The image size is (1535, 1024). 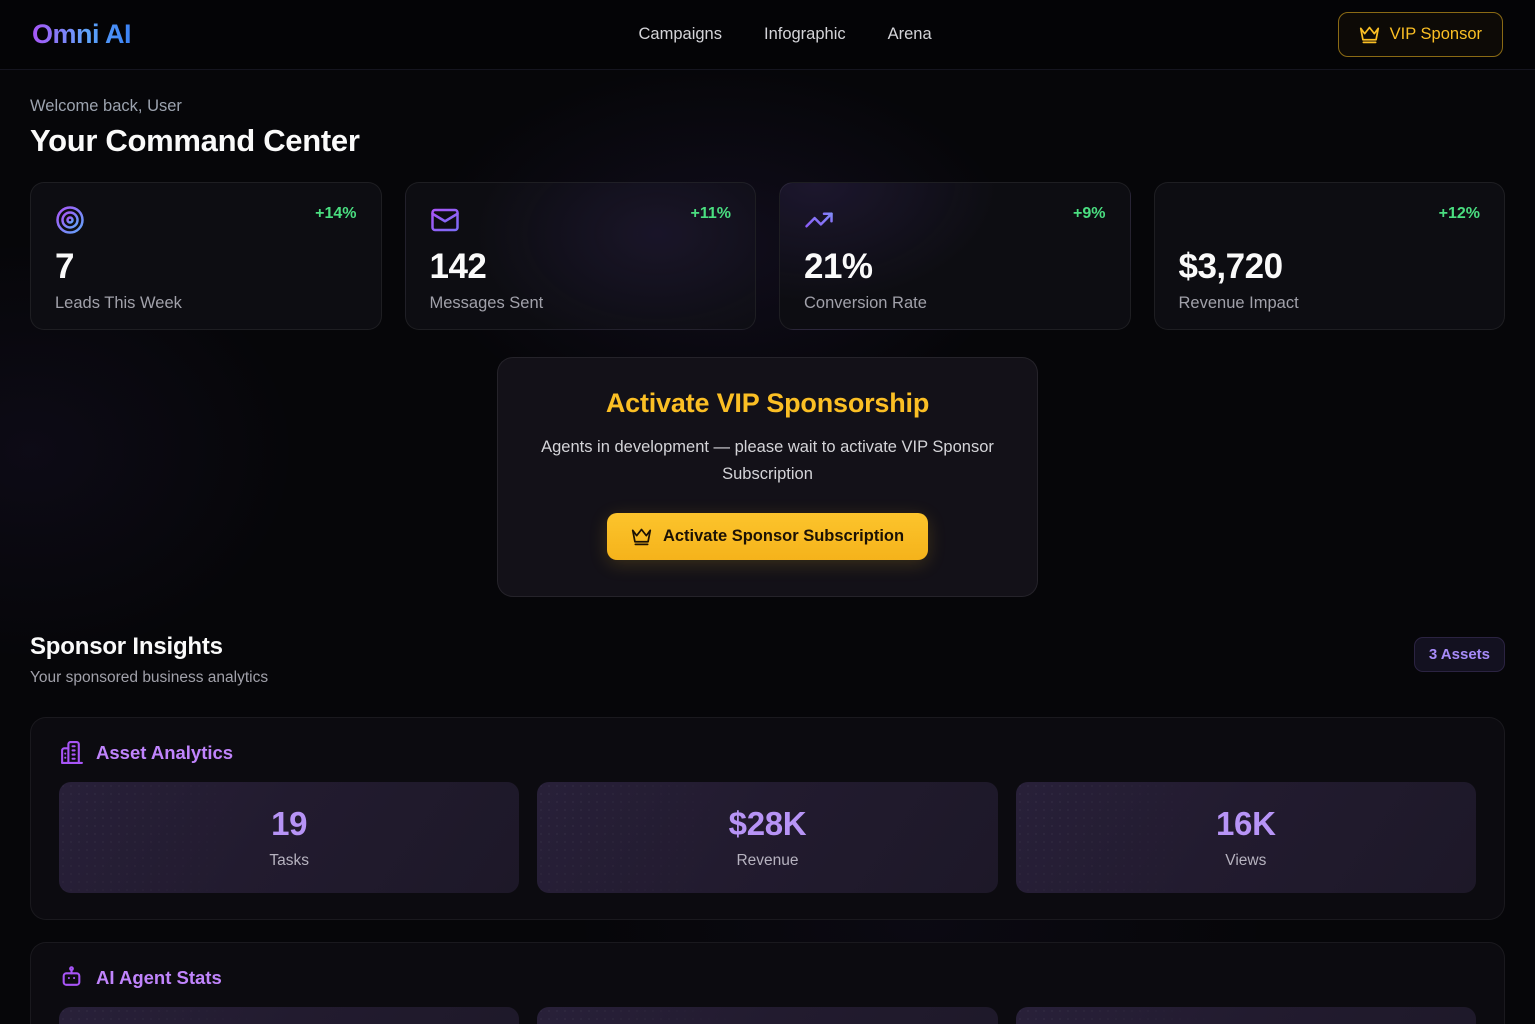 What do you see at coordinates (289, 861) in the screenshot?
I see `substat-label: Tasks` at bounding box center [289, 861].